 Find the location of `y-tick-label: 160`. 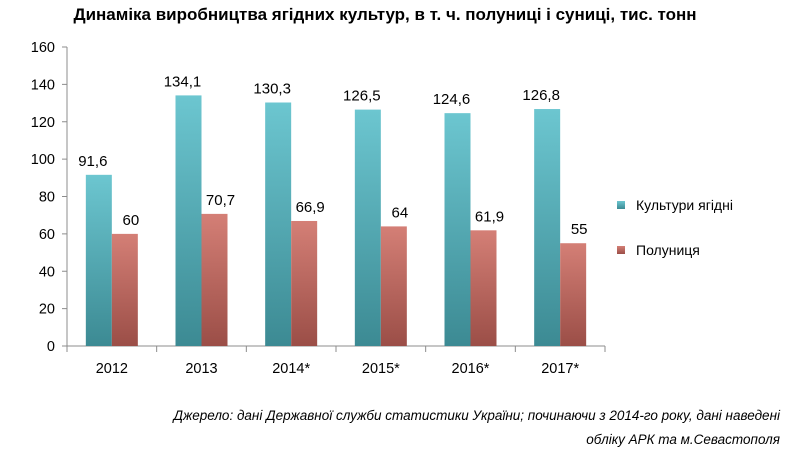

y-tick-label: 160 is located at coordinates (43, 48).